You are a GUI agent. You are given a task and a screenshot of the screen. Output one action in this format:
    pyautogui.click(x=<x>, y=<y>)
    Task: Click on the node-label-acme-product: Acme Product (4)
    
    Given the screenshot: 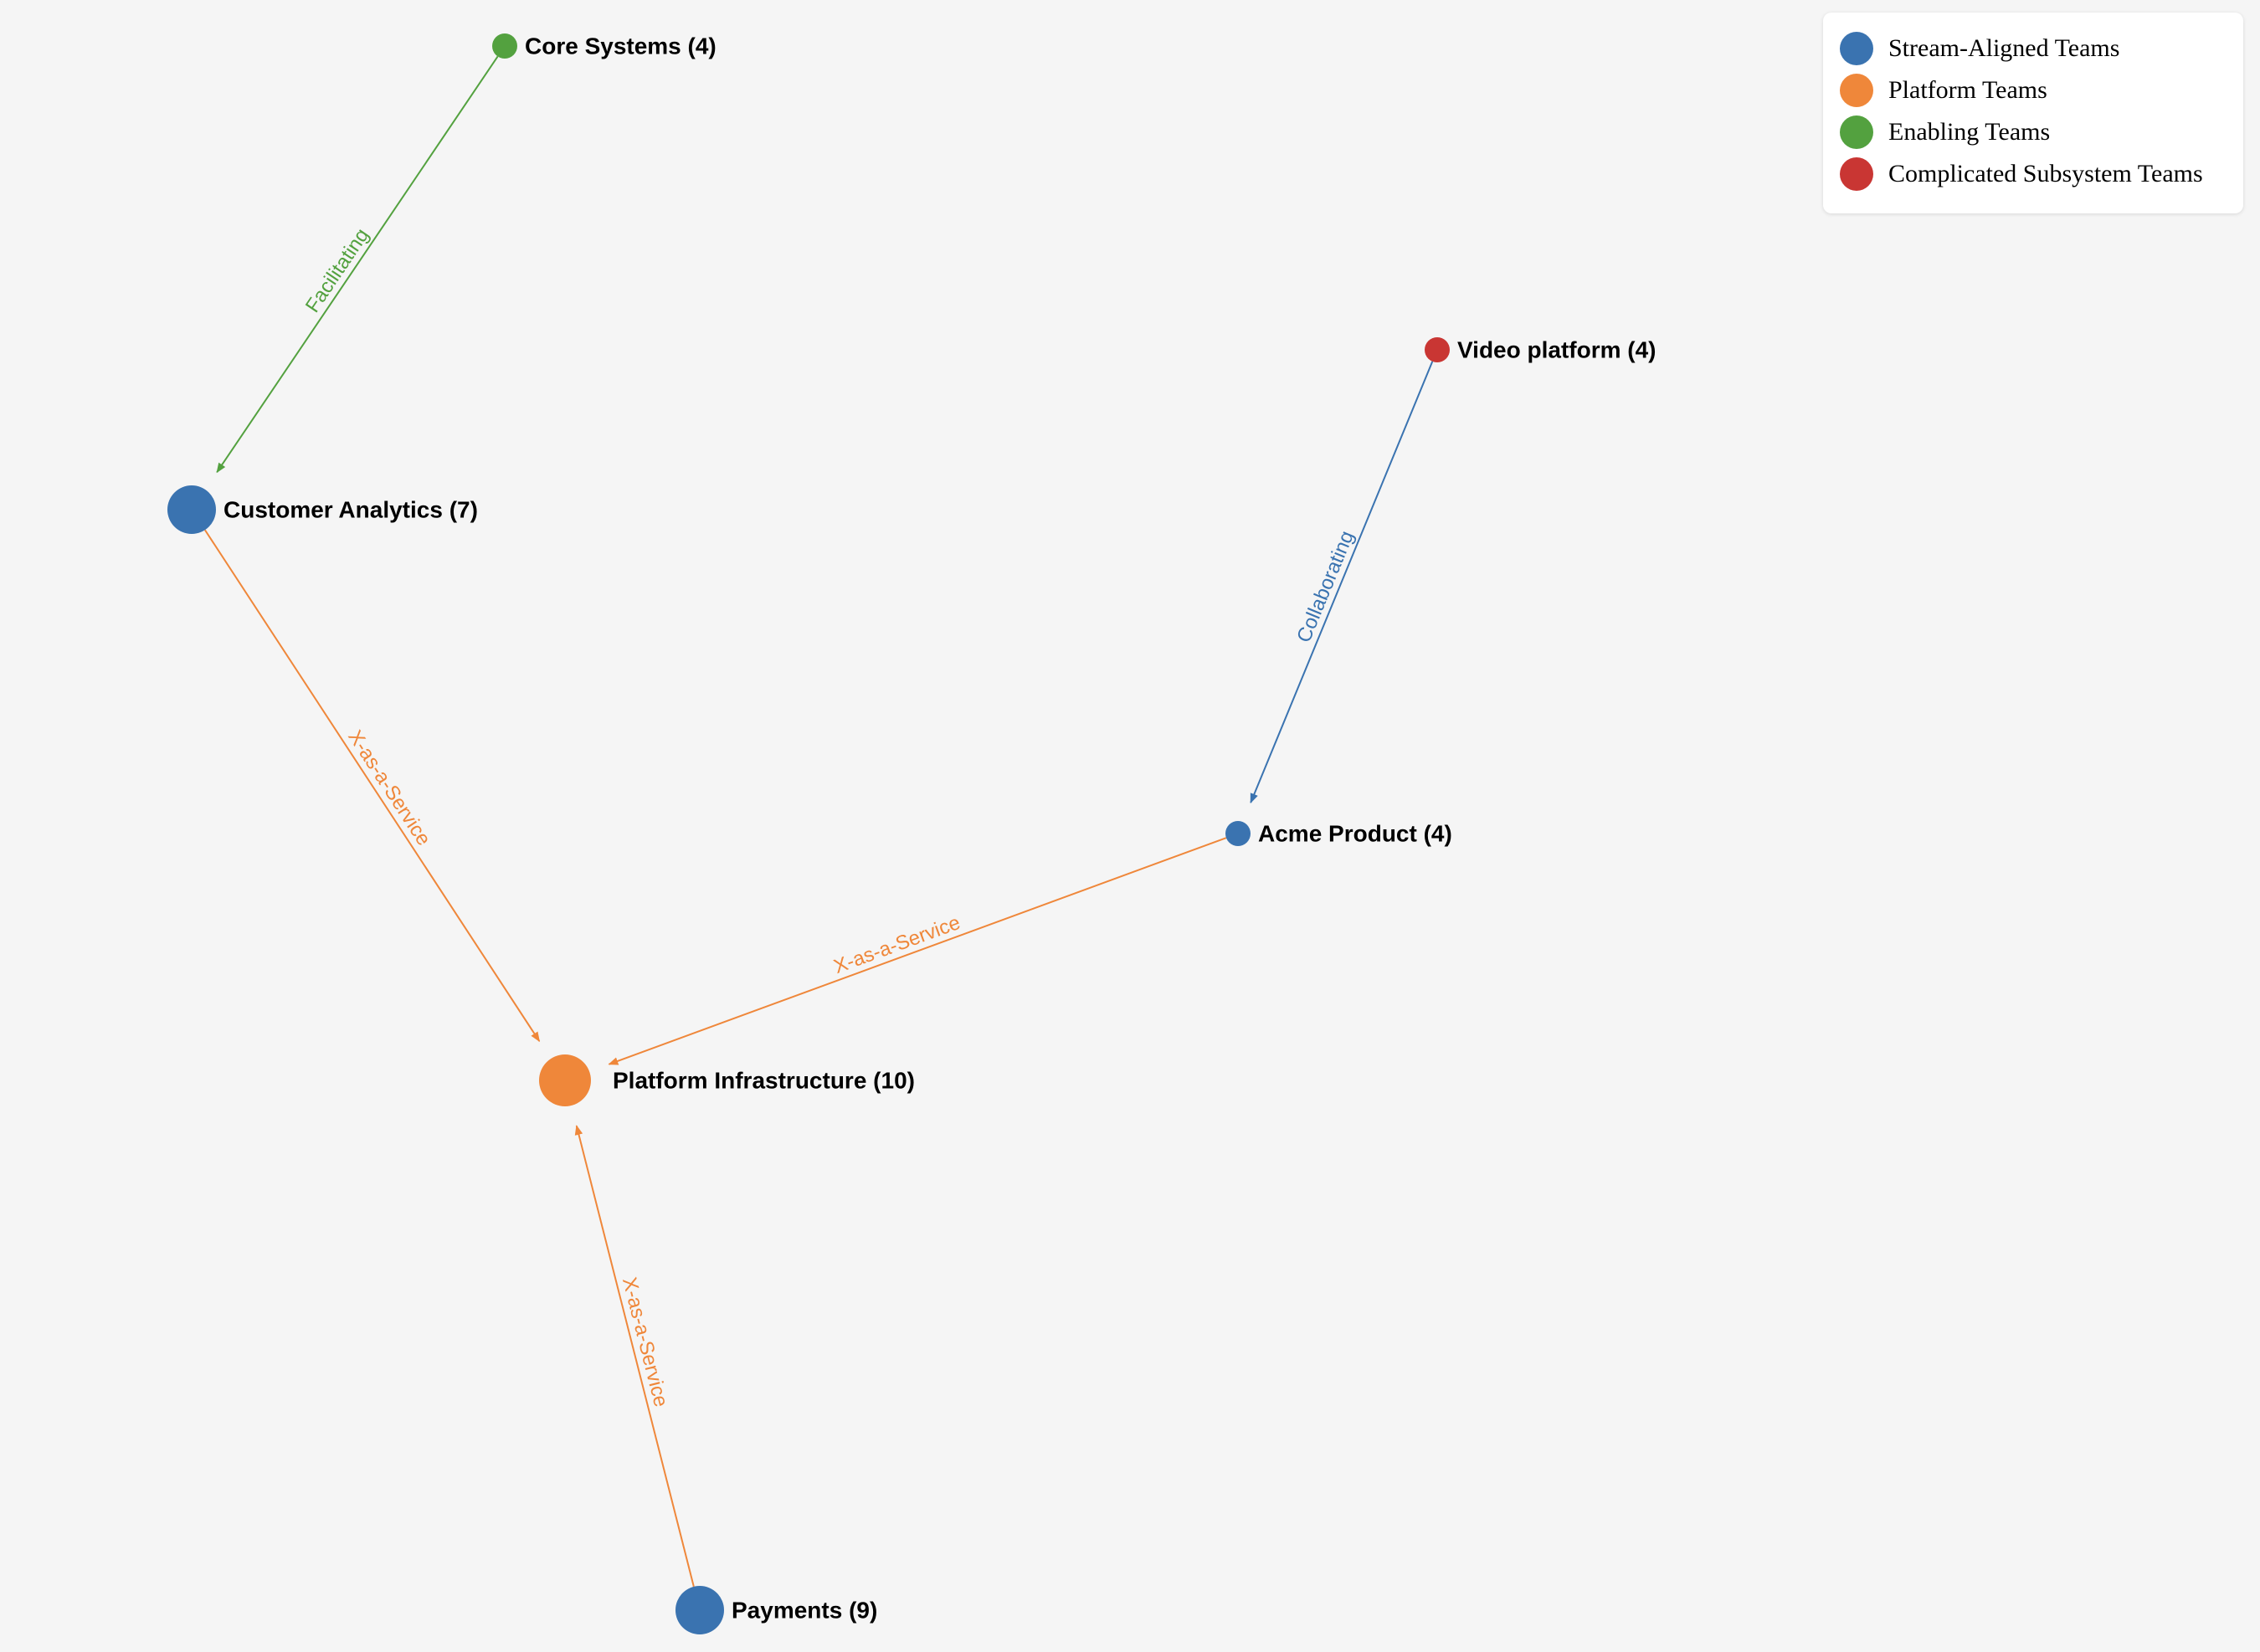 What is the action you would take?
    pyautogui.click(x=1355, y=834)
    